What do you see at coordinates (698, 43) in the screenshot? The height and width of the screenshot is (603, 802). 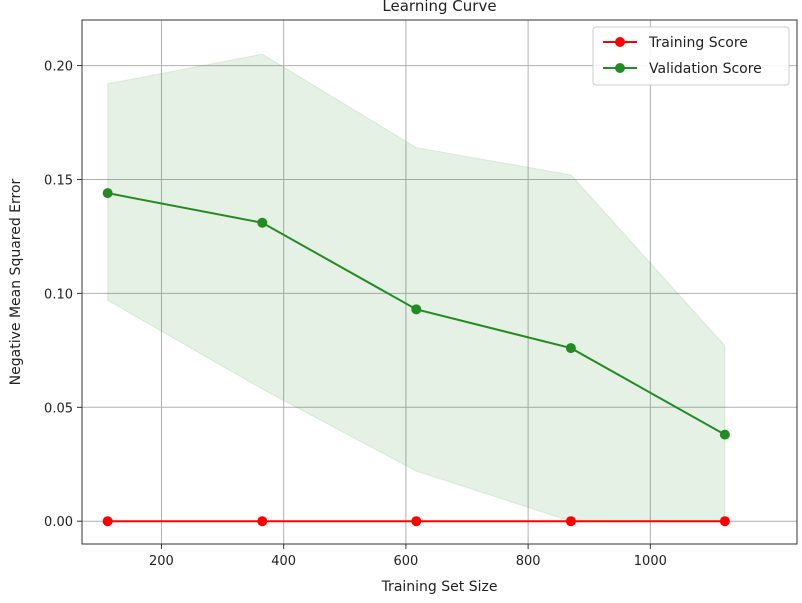 I see `legend-training-score-label: Training Score` at bounding box center [698, 43].